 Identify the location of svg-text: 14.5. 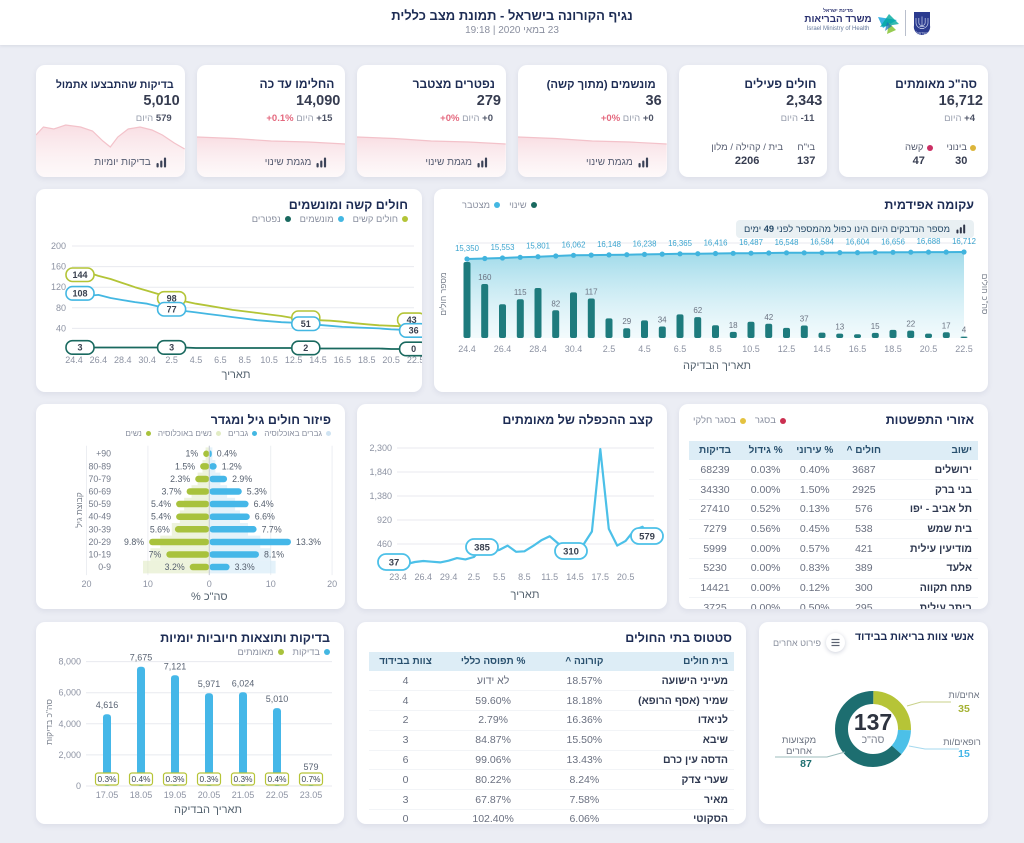
(822, 349).